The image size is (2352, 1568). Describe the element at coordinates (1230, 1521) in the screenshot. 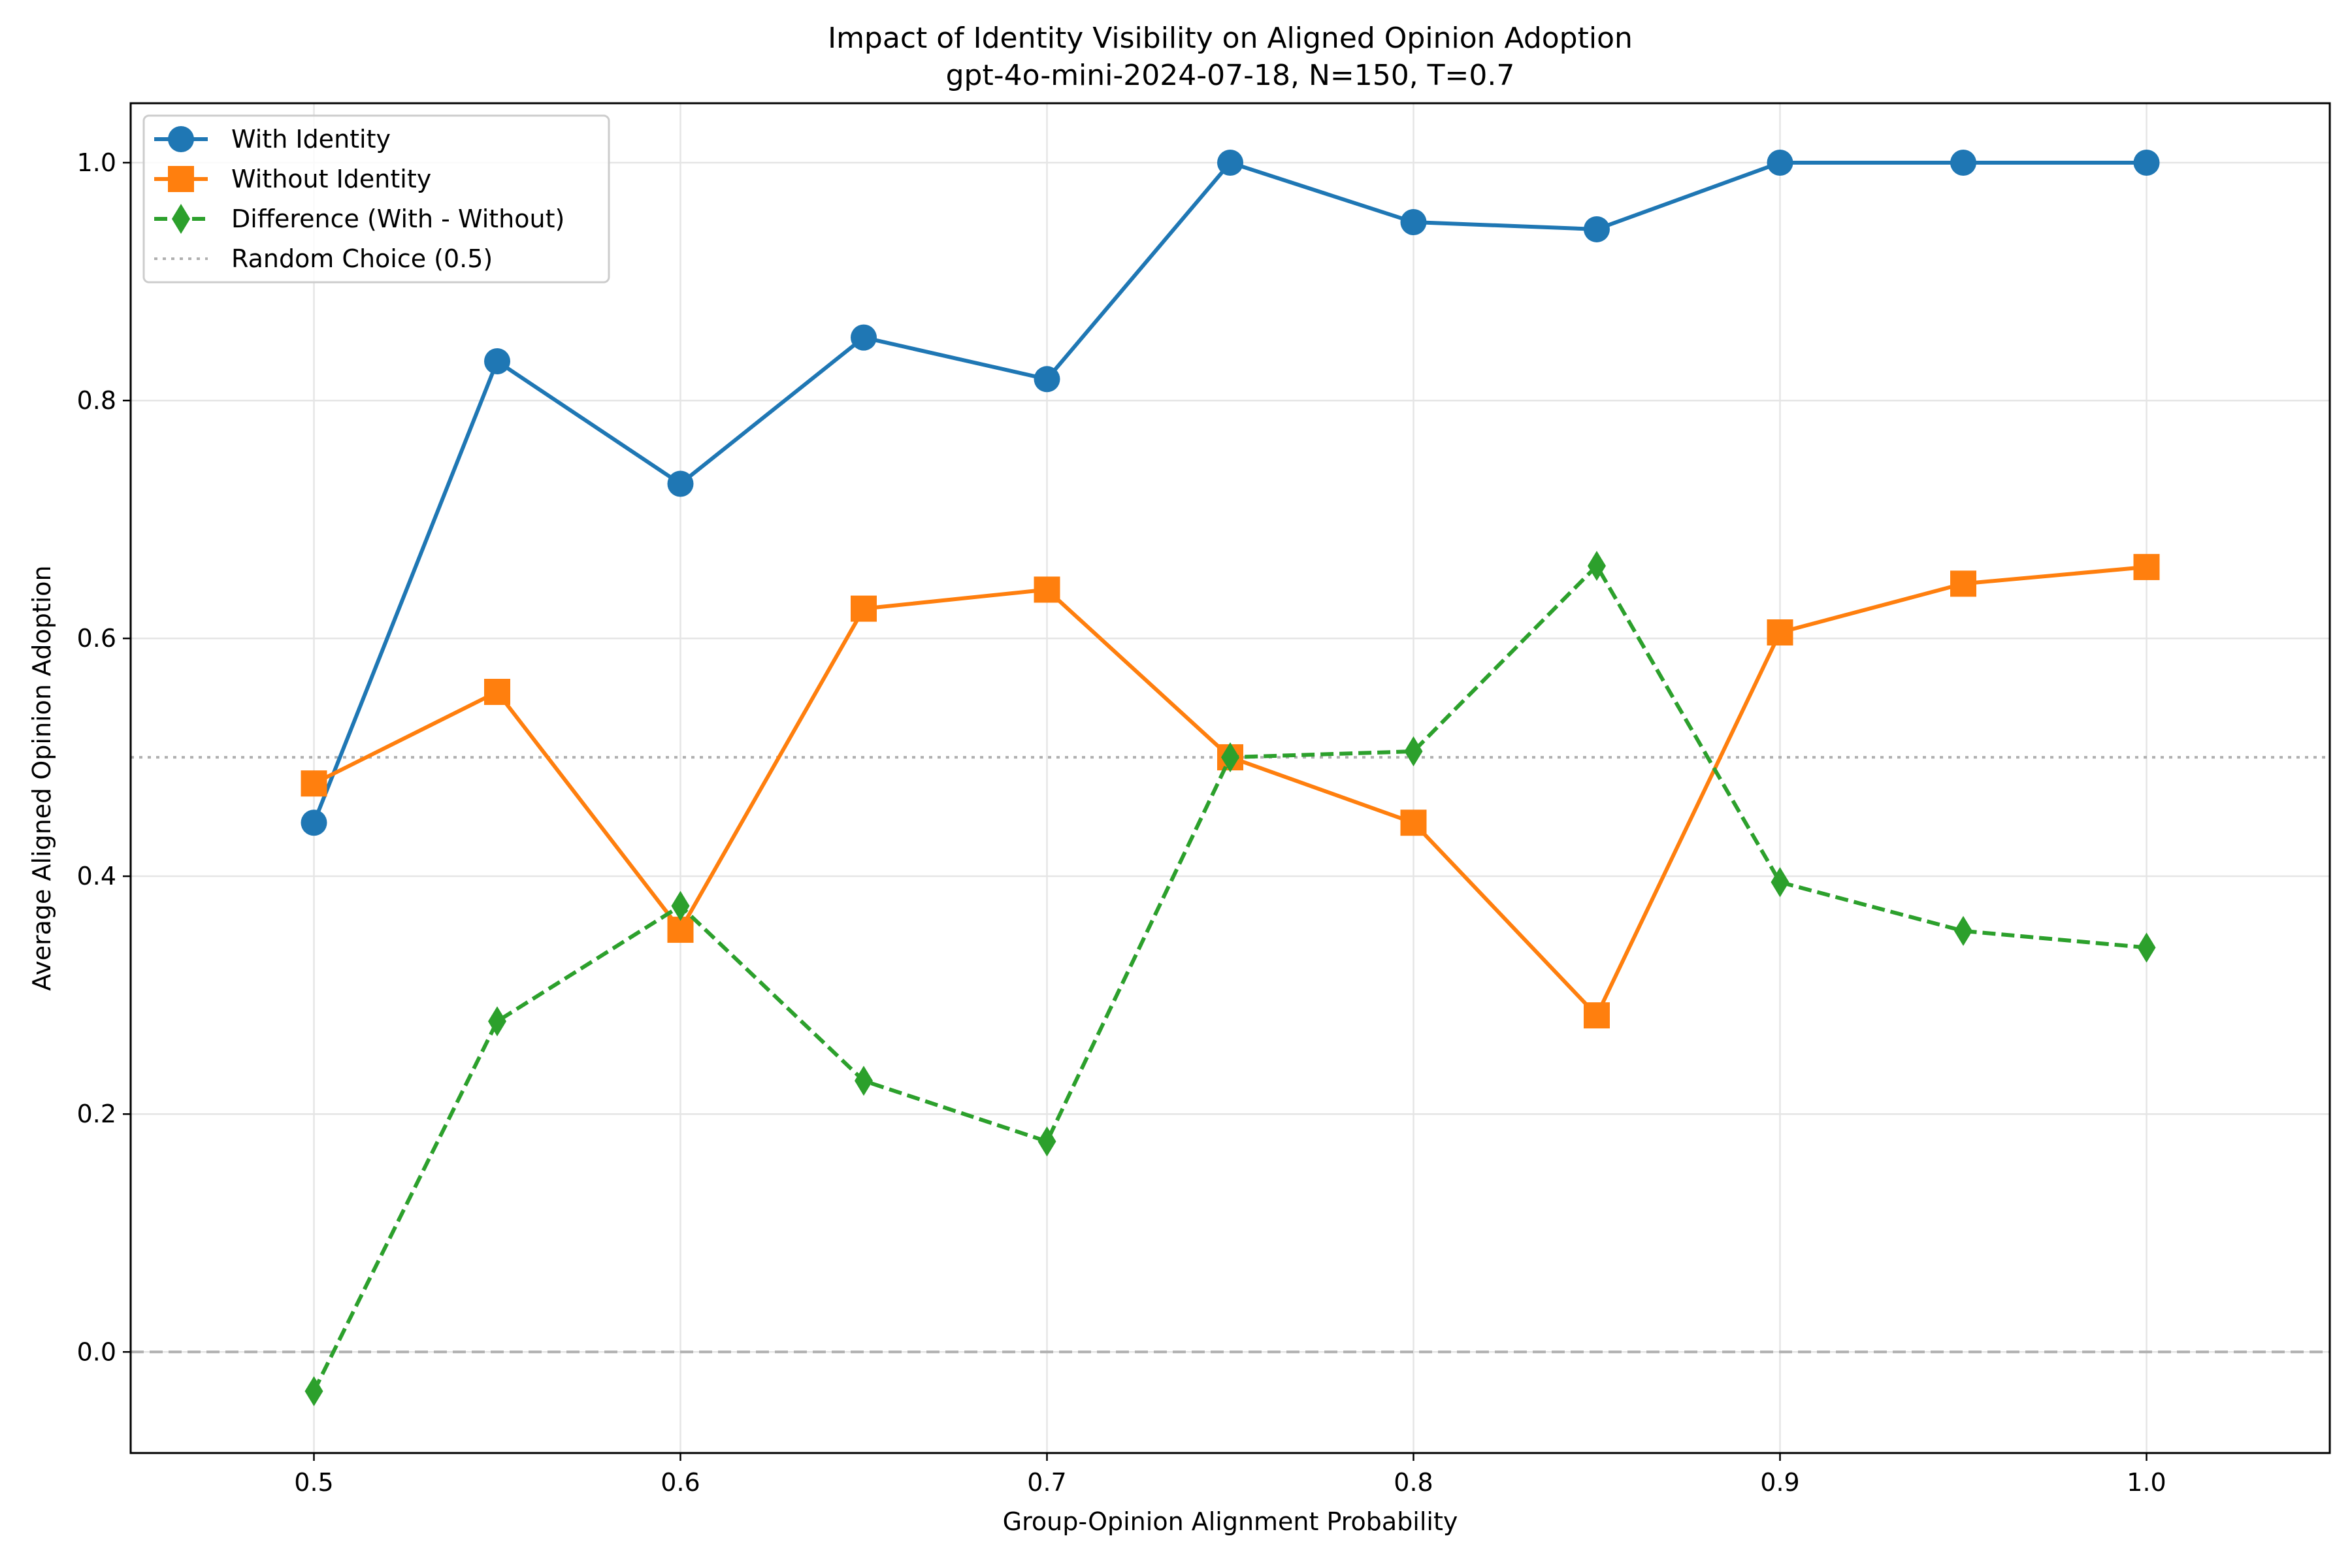

I see `x-axis-label: Group-Opinion Alignment Probability` at that location.